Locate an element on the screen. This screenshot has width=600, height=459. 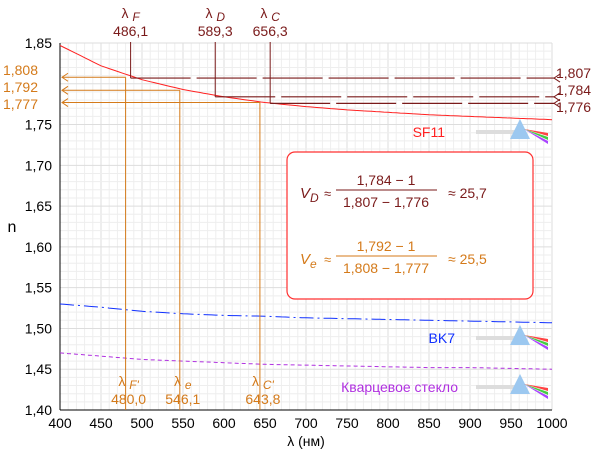
y-tick-label: 1,45 is located at coordinates (38, 369).